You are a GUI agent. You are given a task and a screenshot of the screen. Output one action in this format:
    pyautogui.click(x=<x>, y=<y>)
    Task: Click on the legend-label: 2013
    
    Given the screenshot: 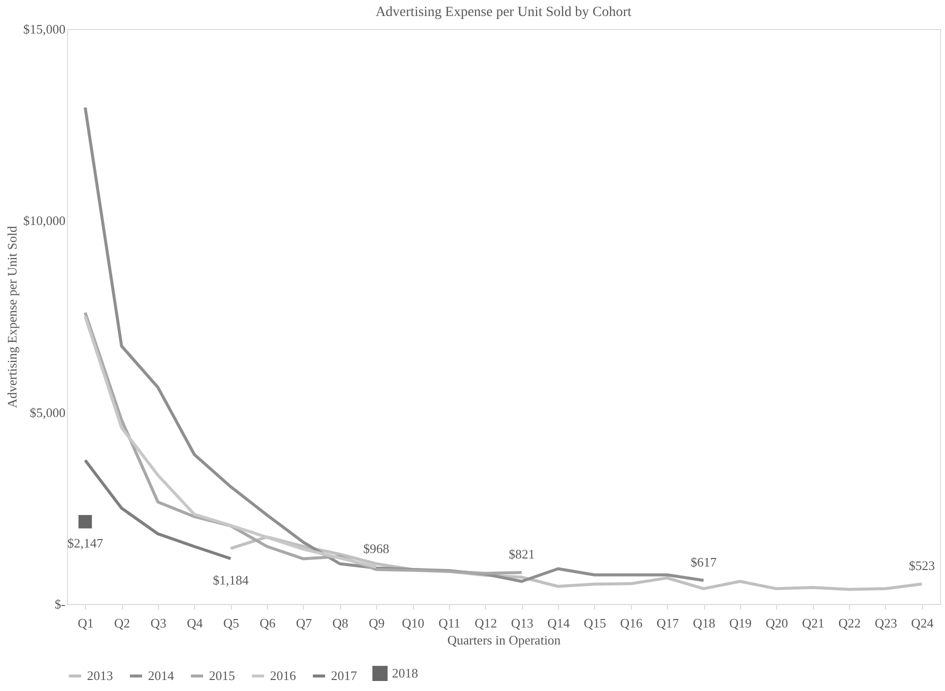 What is the action you would take?
    pyautogui.click(x=100, y=675)
    